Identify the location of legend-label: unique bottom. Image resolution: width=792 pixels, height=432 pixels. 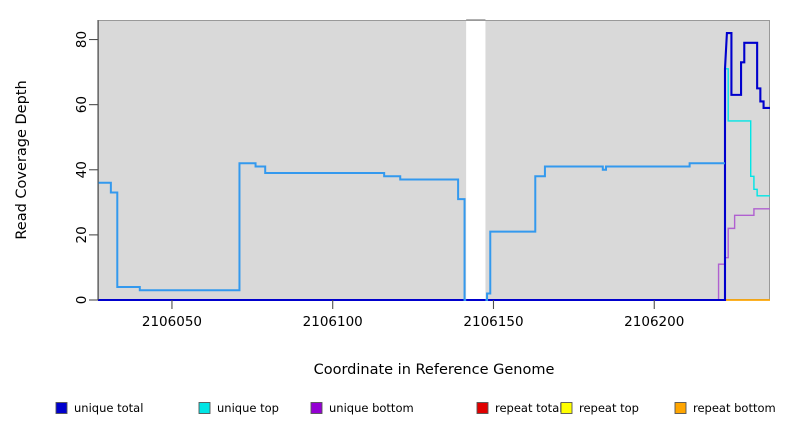
(371, 408).